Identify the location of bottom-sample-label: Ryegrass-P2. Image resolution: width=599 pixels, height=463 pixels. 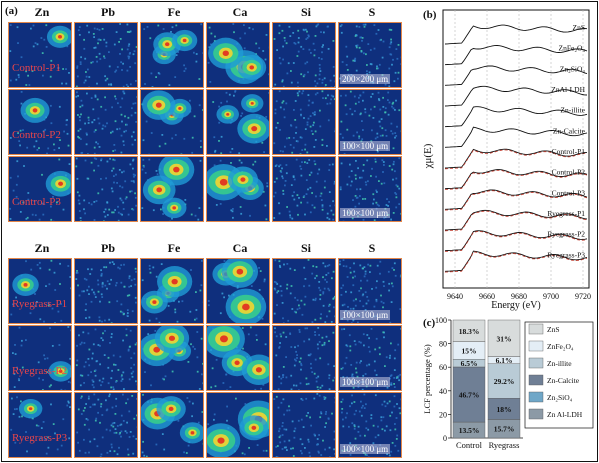
(40, 371).